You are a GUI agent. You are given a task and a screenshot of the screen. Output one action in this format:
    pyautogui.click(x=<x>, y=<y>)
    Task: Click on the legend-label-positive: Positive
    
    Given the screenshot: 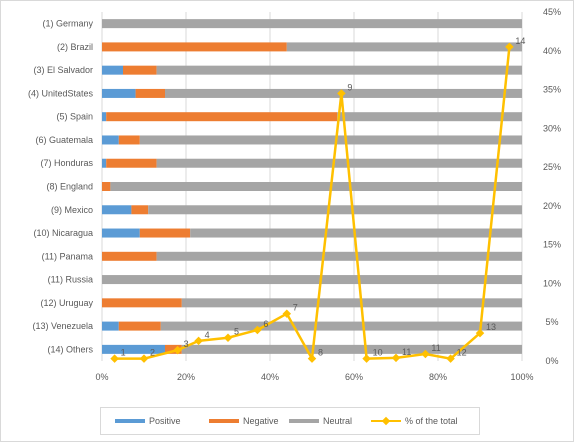 What is the action you would take?
    pyautogui.click(x=165, y=421)
    